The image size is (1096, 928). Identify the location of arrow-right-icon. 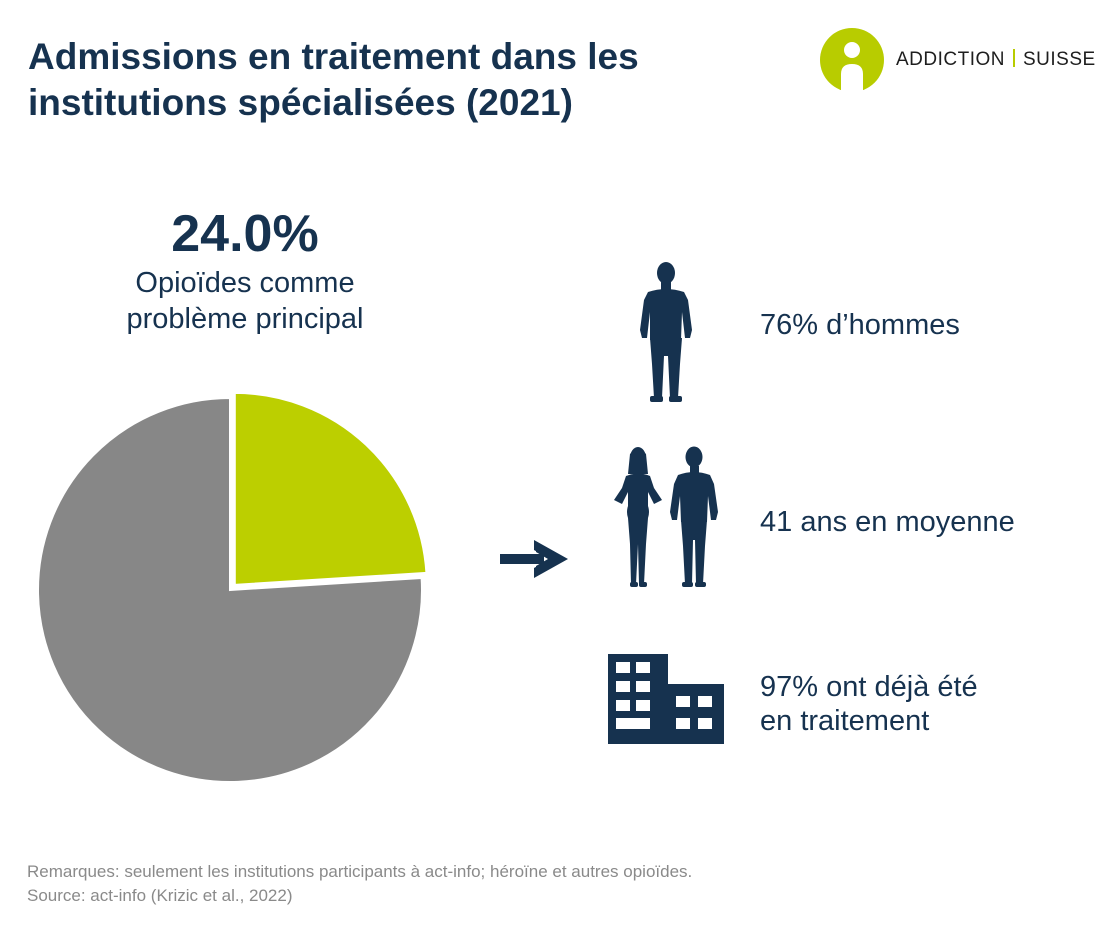
(534, 559).